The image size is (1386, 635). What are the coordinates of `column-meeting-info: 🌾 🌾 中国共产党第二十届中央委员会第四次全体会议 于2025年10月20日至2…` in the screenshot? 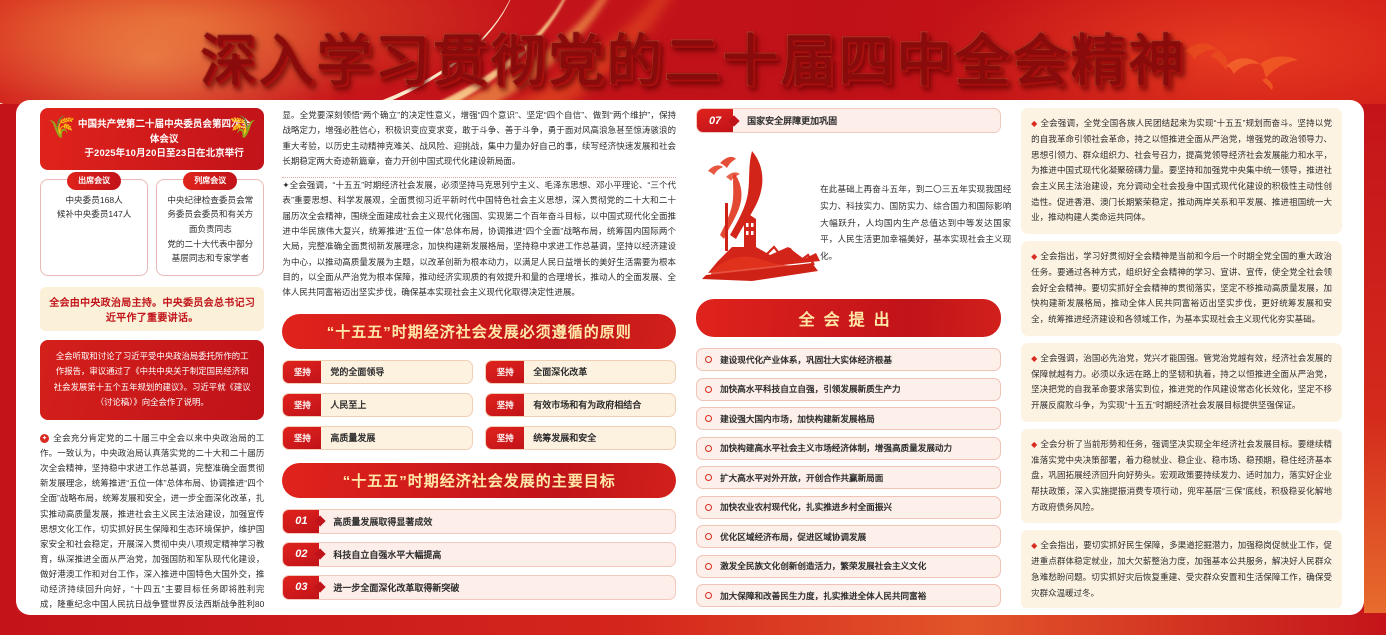 It's located at (149, 358).